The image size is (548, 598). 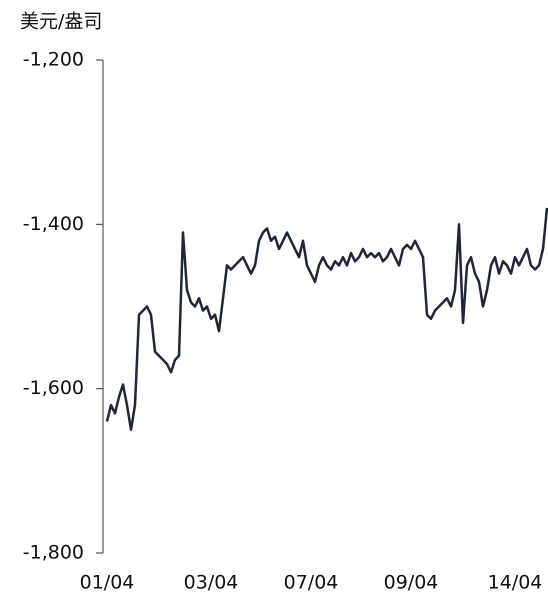 What do you see at coordinates (53, 388) in the screenshot?
I see `y-tick-label: -1,600` at bounding box center [53, 388].